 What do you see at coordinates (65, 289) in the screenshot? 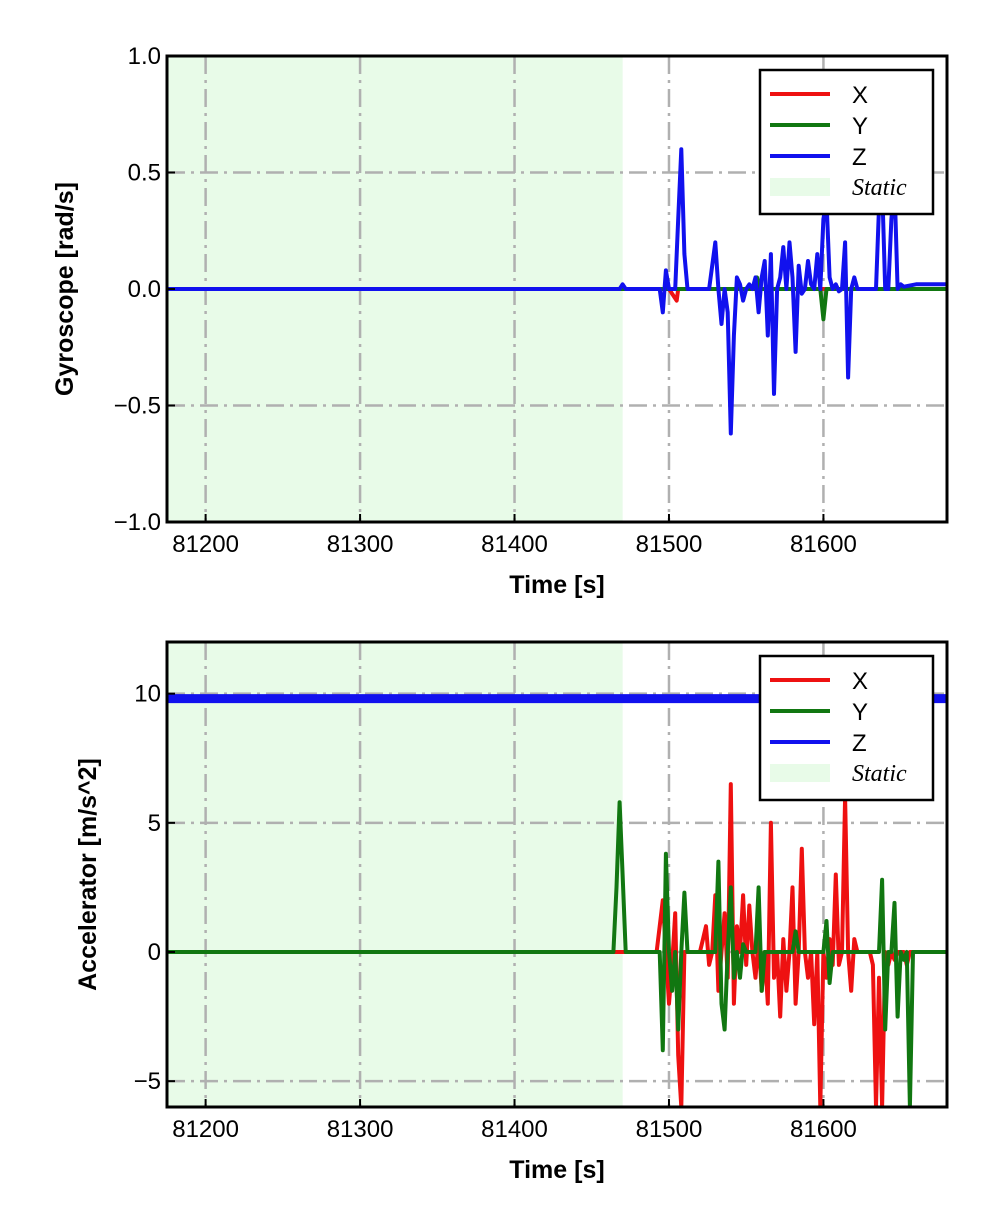
I see `y-axis-label: Gyroscope [rad/s]` at bounding box center [65, 289].